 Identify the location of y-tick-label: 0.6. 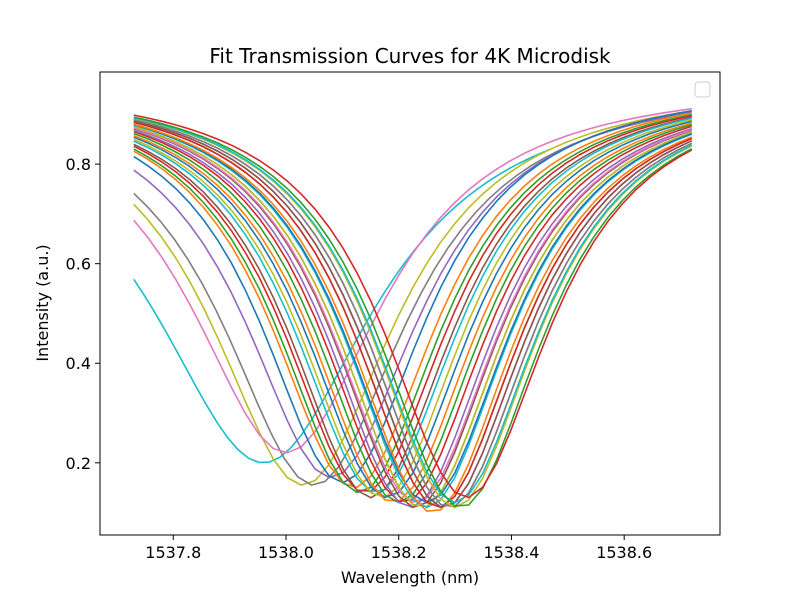
(78, 264).